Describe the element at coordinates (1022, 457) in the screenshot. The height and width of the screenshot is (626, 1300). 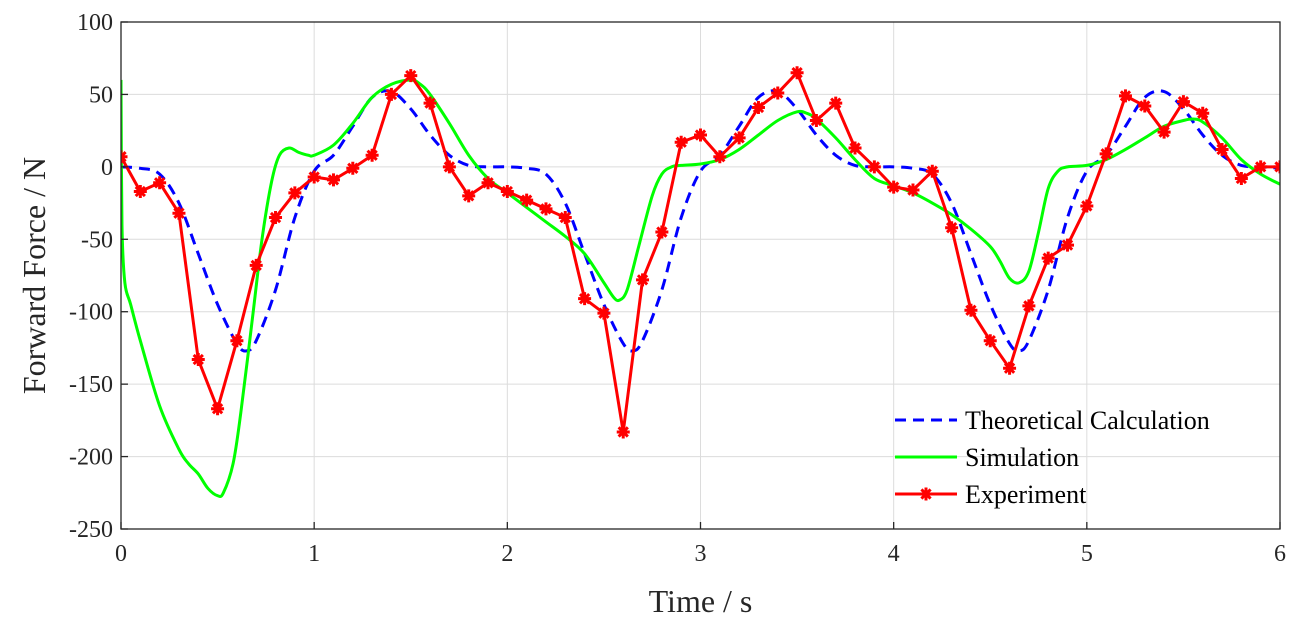
I see `legend-label: Simulation` at that location.